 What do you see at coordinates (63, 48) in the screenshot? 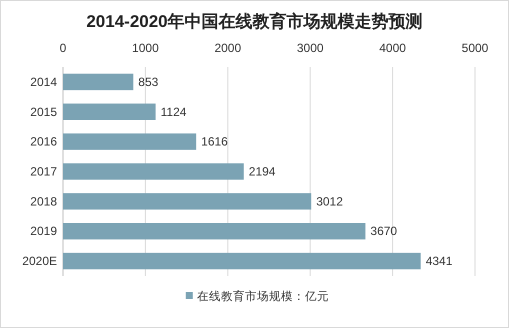
I see `x-tick-label: 0` at bounding box center [63, 48].